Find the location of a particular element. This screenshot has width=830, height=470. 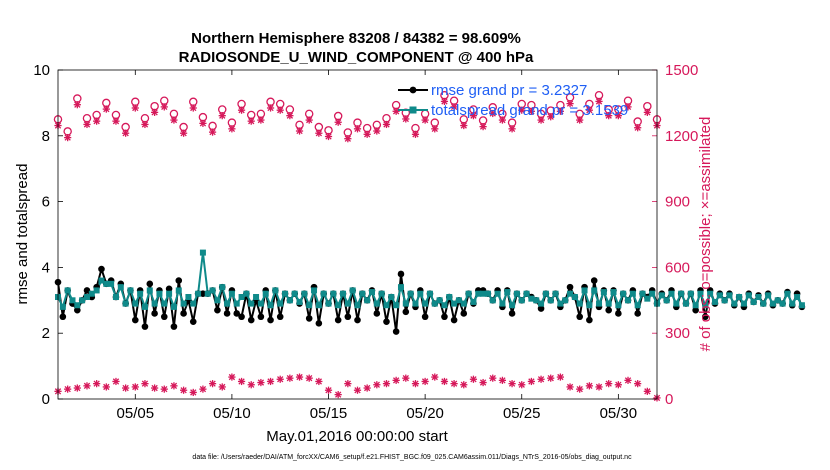

legend-spread-marker is located at coordinates (413, 110).